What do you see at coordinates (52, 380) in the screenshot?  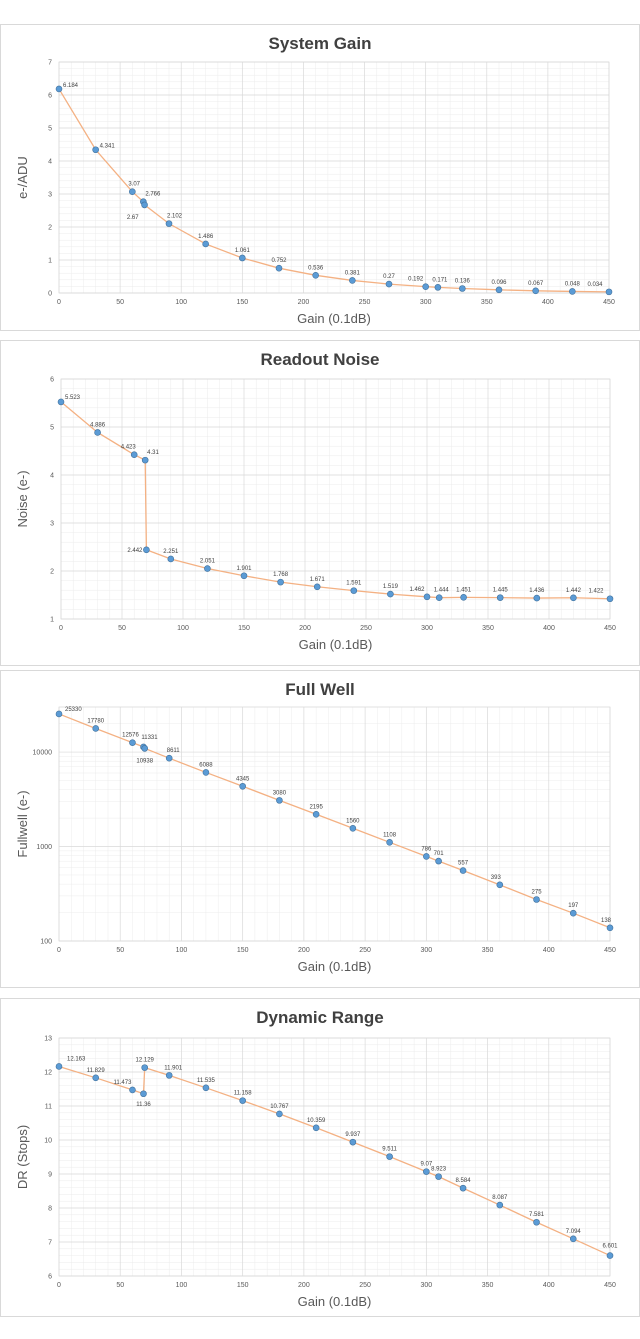 I see `y-tick-label: 6` at bounding box center [52, 380].